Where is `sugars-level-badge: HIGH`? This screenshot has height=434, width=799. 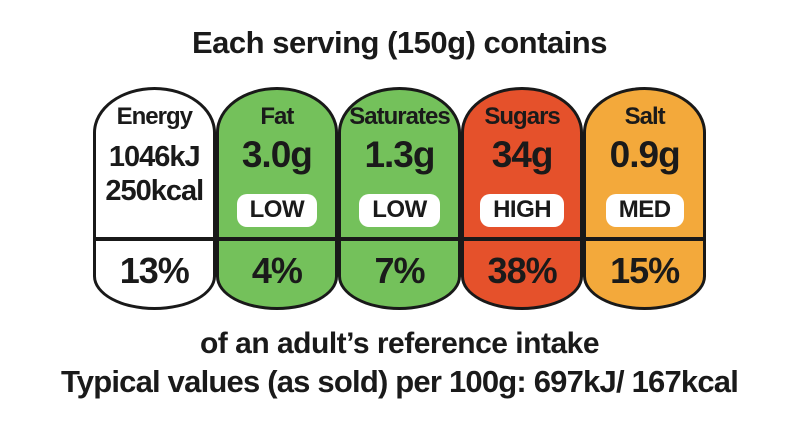
sugars-level-badge: HIGH is located at coordinates (522, 210).